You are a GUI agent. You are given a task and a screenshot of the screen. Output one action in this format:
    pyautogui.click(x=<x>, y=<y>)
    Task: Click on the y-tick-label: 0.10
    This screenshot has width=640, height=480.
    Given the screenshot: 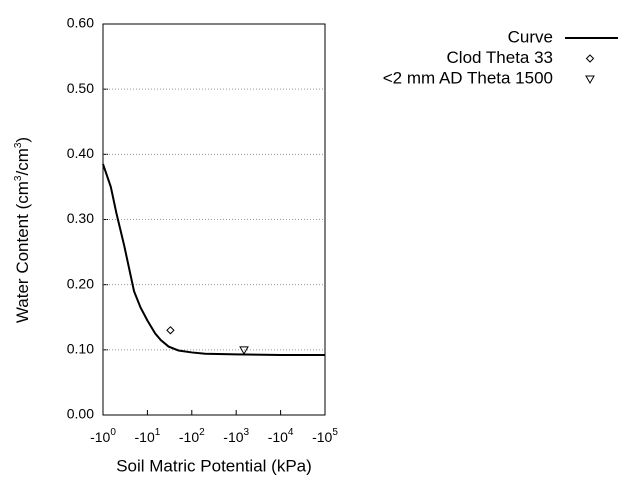 What is the action you would take?
    pyautogui.click(x=80, y=349)
    